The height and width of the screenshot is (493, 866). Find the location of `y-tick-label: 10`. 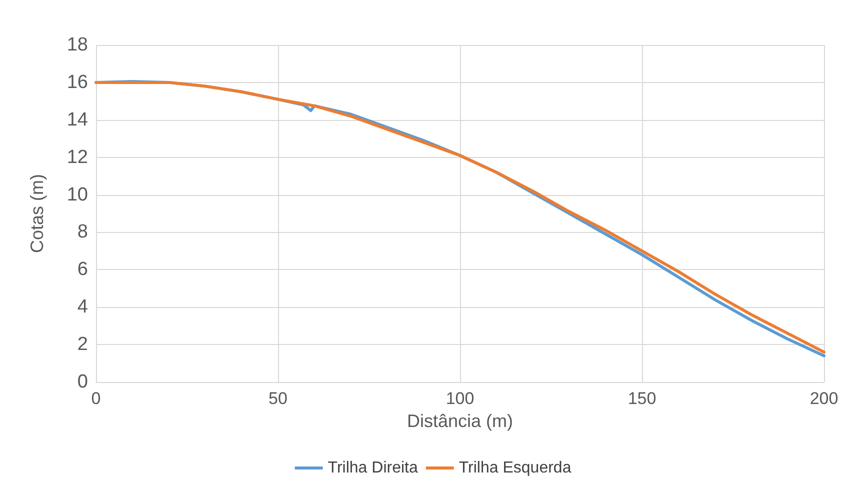

y-tick-label: 10 is located at coordinates (77, 195).